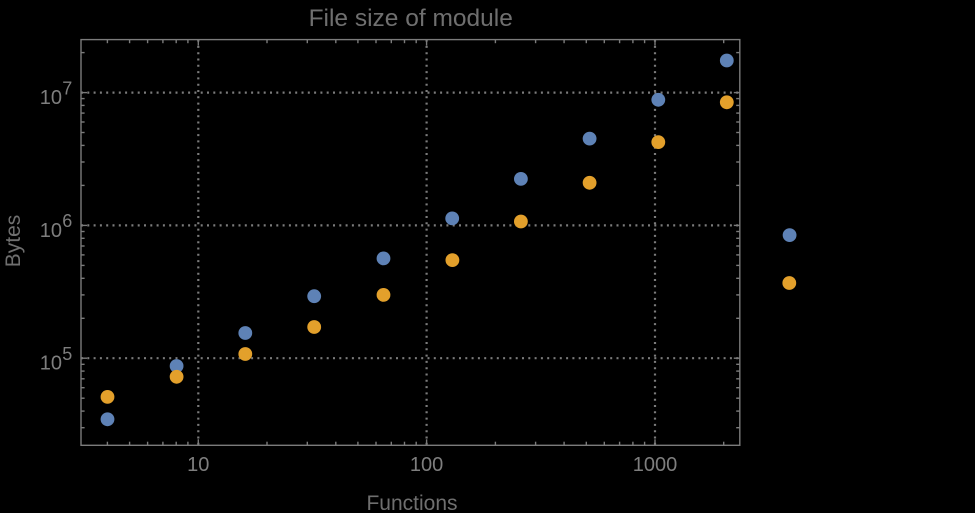  What do you see at coordinates (67, 354) in the screenshot?
I see `svg-text: 5` at bounding box center [67, 354].